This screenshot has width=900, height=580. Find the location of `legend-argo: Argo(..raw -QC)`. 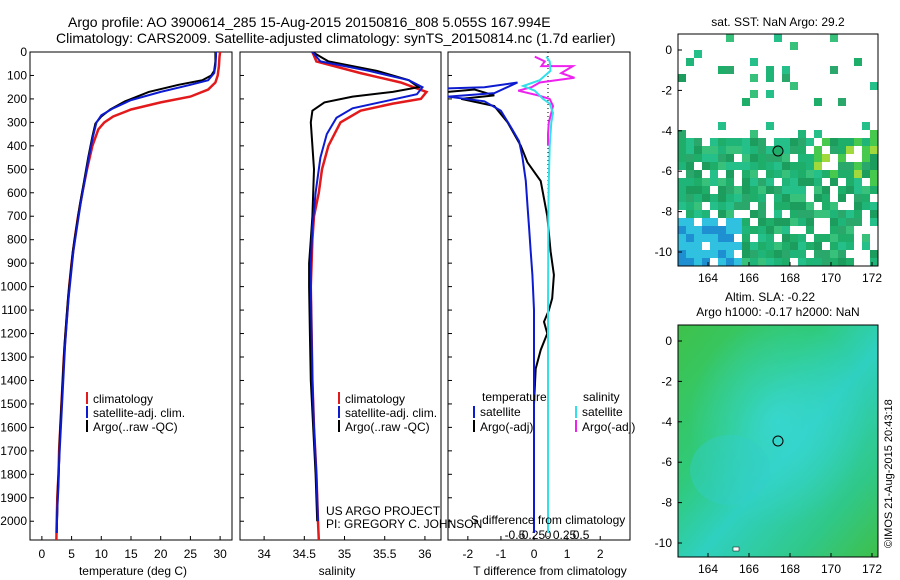

legend-argo: Argo(..raw -QC) is located at coordinates (387, 427).